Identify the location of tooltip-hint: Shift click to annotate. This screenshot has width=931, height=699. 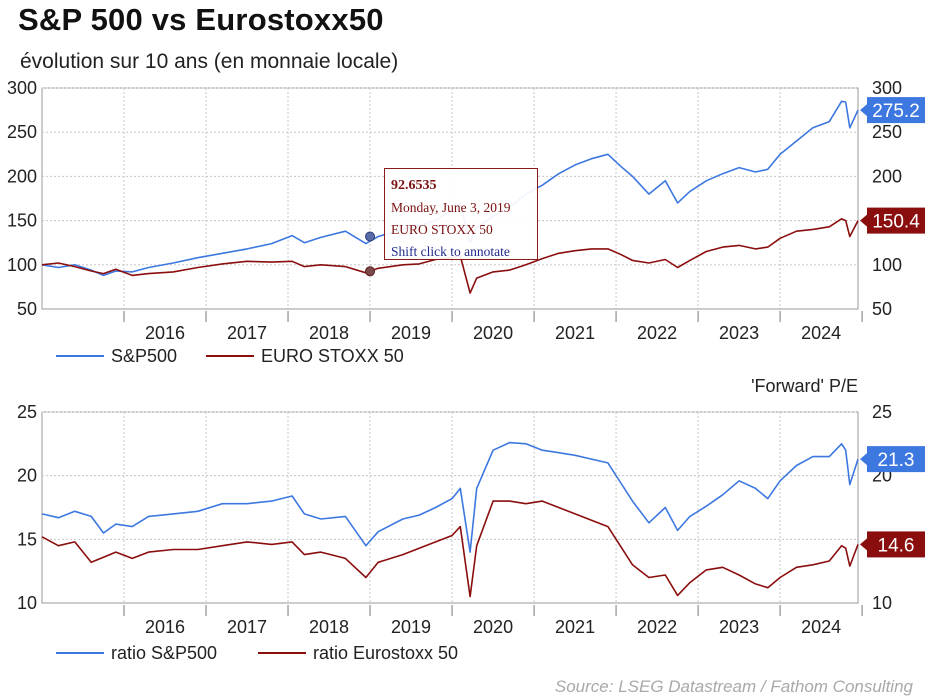
(450, 251).